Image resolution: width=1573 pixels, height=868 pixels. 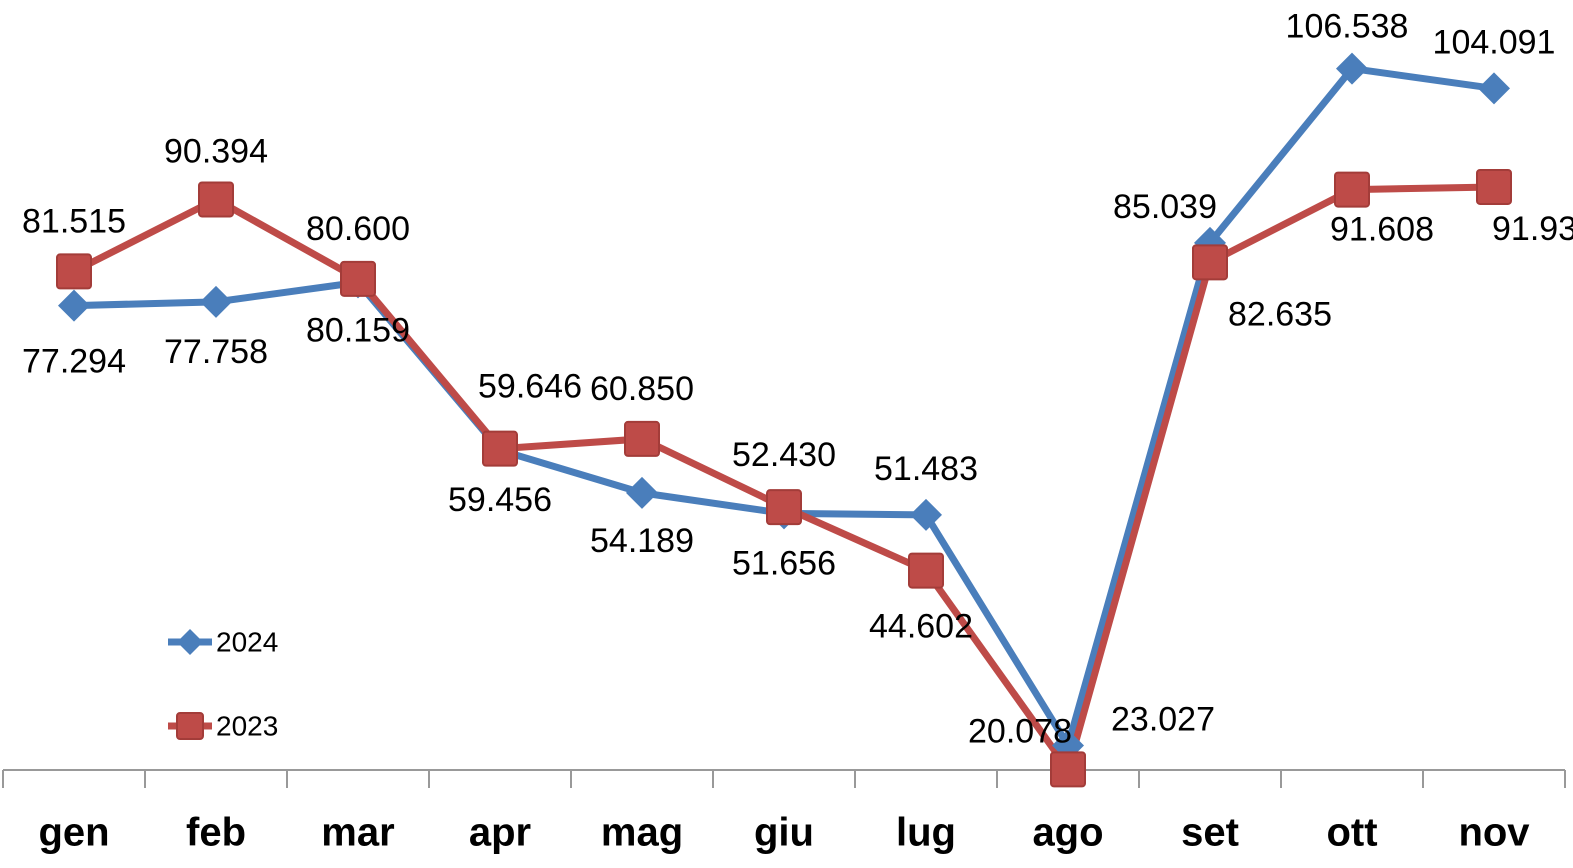 I want to click on data-label: 81.515, so click(x=74, y=221).